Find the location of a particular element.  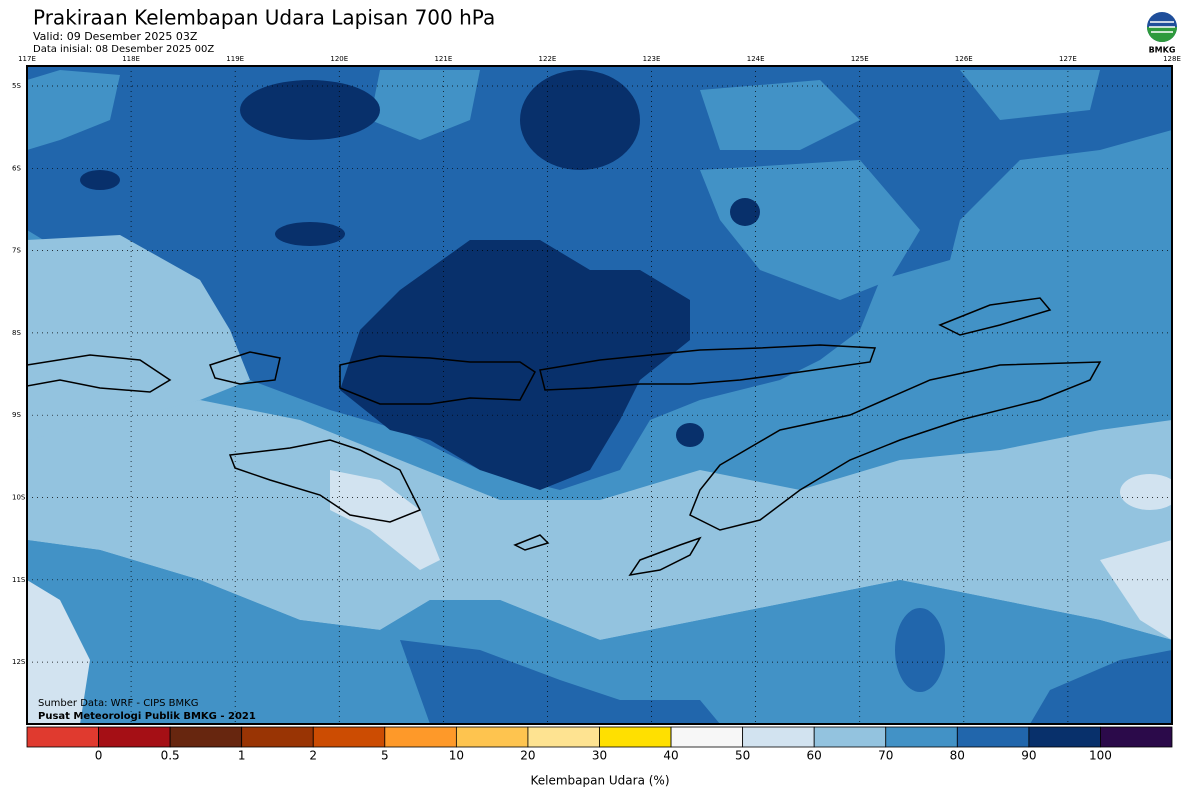

logo-text: BMKG is located at coordinates (1162, 50).